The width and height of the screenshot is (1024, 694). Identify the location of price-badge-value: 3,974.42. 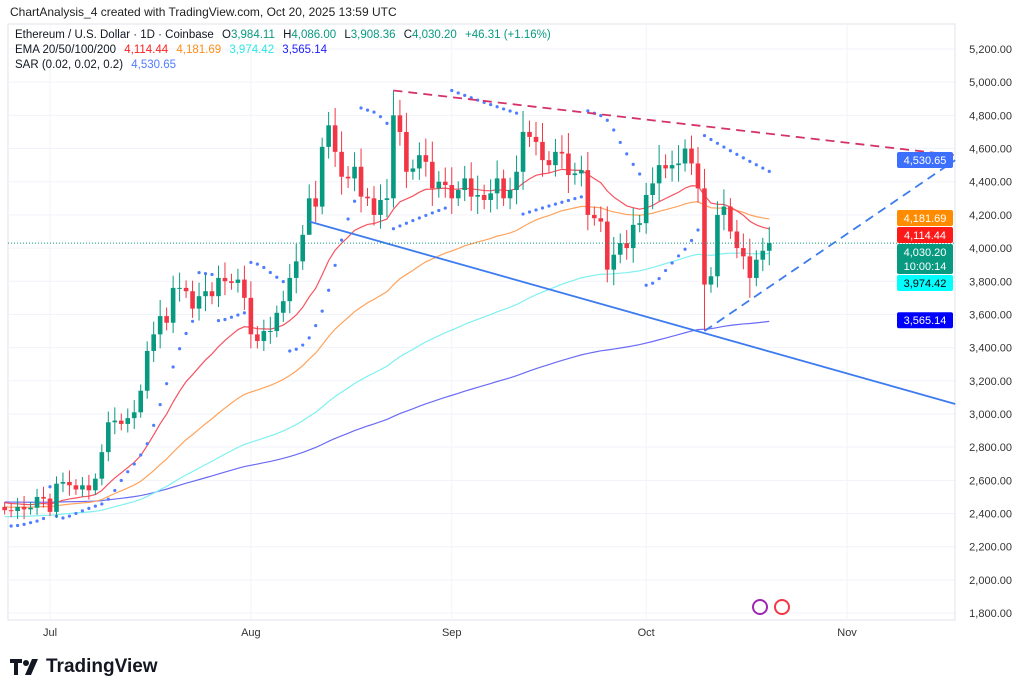
(925, 284).